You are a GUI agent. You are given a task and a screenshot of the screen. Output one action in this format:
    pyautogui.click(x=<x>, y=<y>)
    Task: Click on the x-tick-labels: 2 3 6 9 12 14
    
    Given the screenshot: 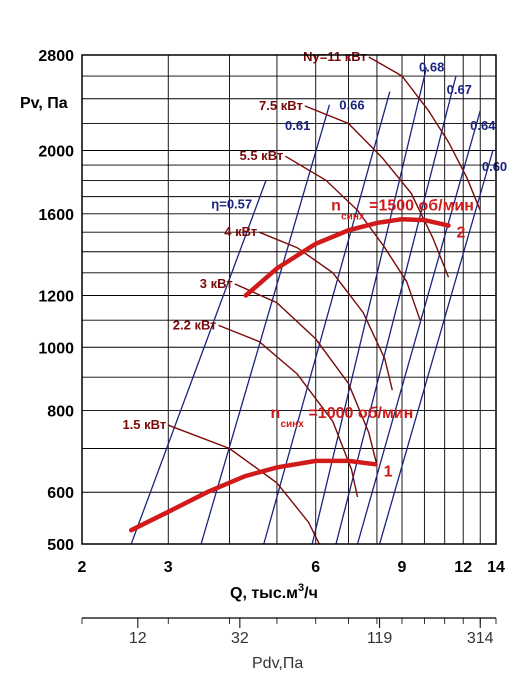 What is the action you would take?
    pyautogui.click(x=291, y=567)
    